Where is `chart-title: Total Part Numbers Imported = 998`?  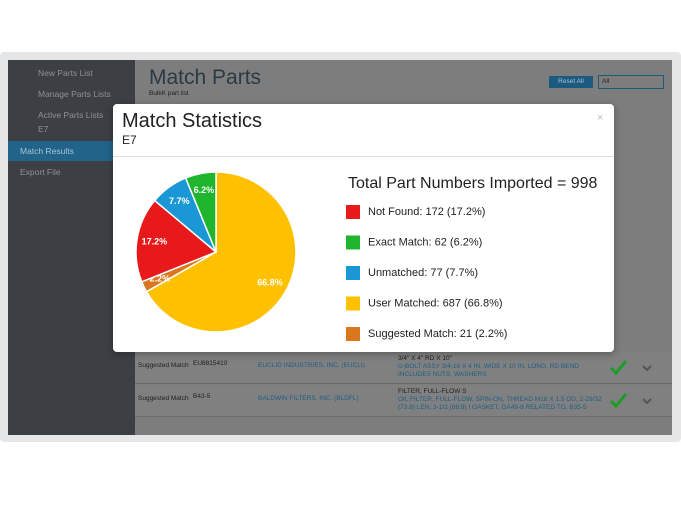 chart-title: Total Part Numbers Imported = 998 is located at coordinates (473, 183).